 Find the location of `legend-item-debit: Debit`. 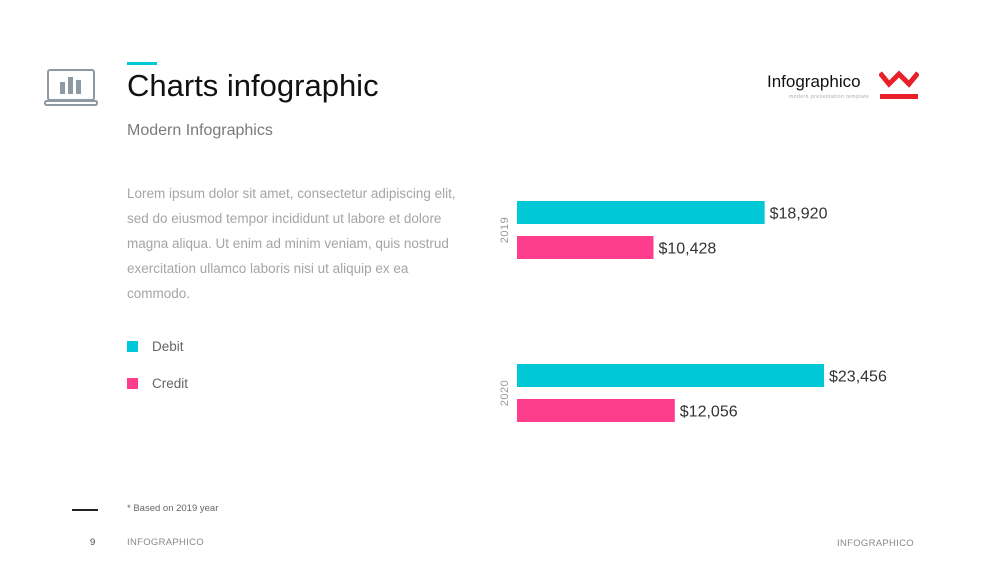

legend-item-debit: Debit is located at coordinates (157, 346).